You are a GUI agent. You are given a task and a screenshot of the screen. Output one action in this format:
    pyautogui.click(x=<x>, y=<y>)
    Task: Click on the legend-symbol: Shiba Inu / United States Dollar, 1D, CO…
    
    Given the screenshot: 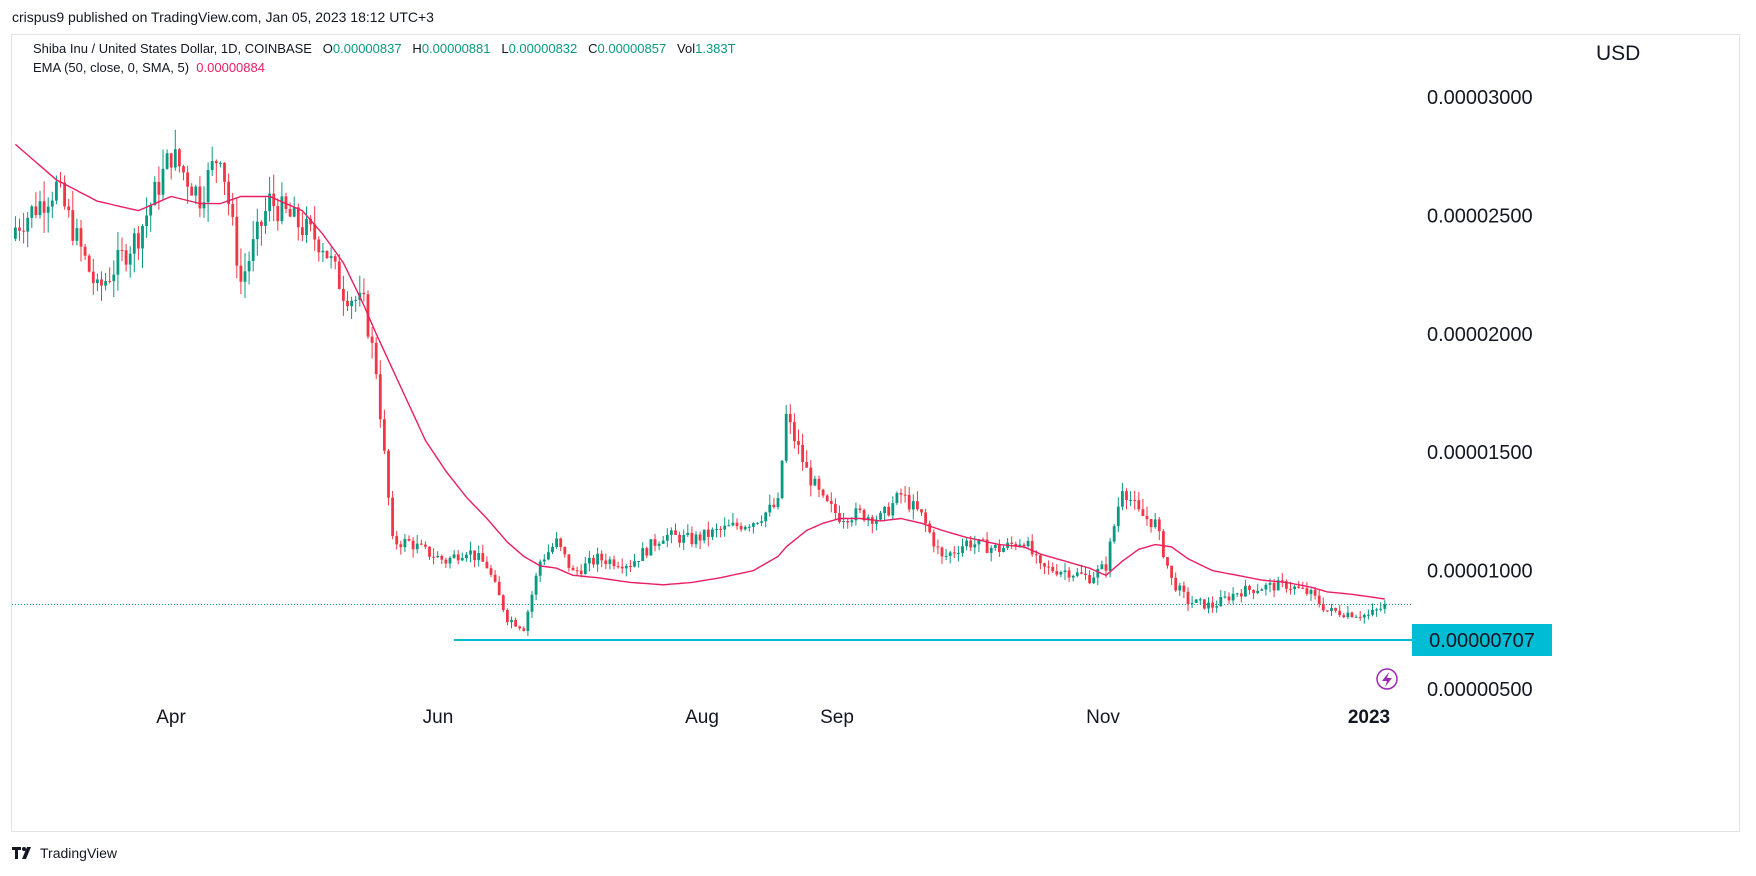 What is the action you would take?
    pyautogui.click(x=172, y=48)
    